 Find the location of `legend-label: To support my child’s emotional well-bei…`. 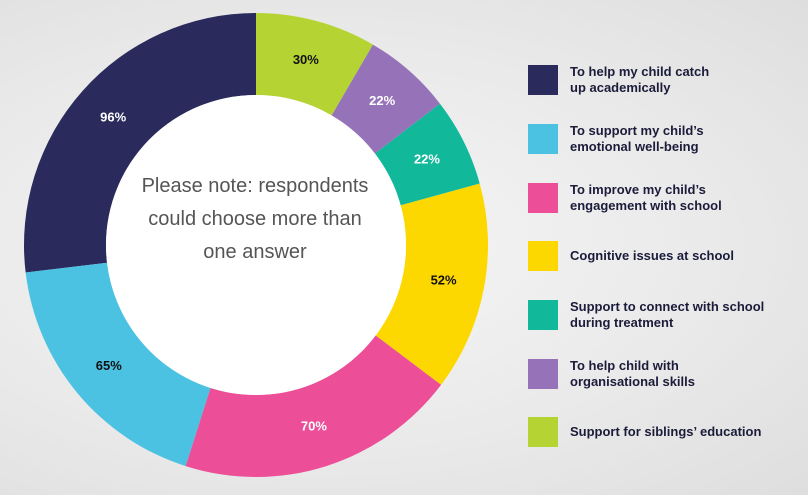

legend-label: To support my child’s emotional well-bei… is located at coordinates (637, 139).